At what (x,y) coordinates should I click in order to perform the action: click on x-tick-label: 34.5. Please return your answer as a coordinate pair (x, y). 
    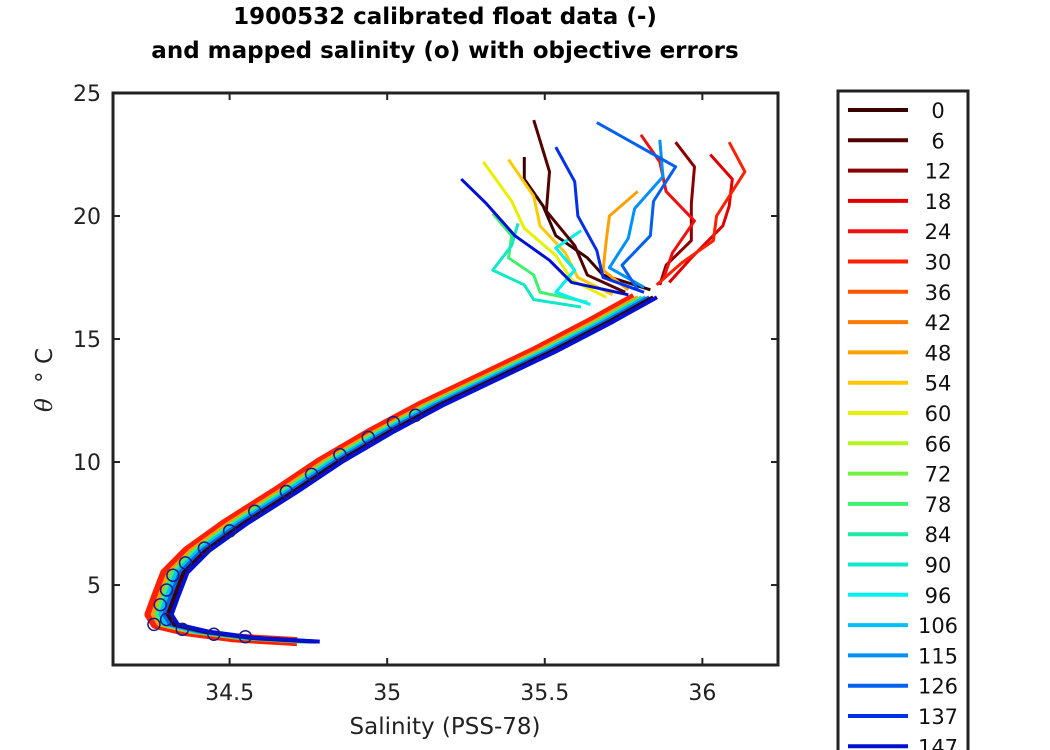
    Looking at the image, I should click on (229, 693).